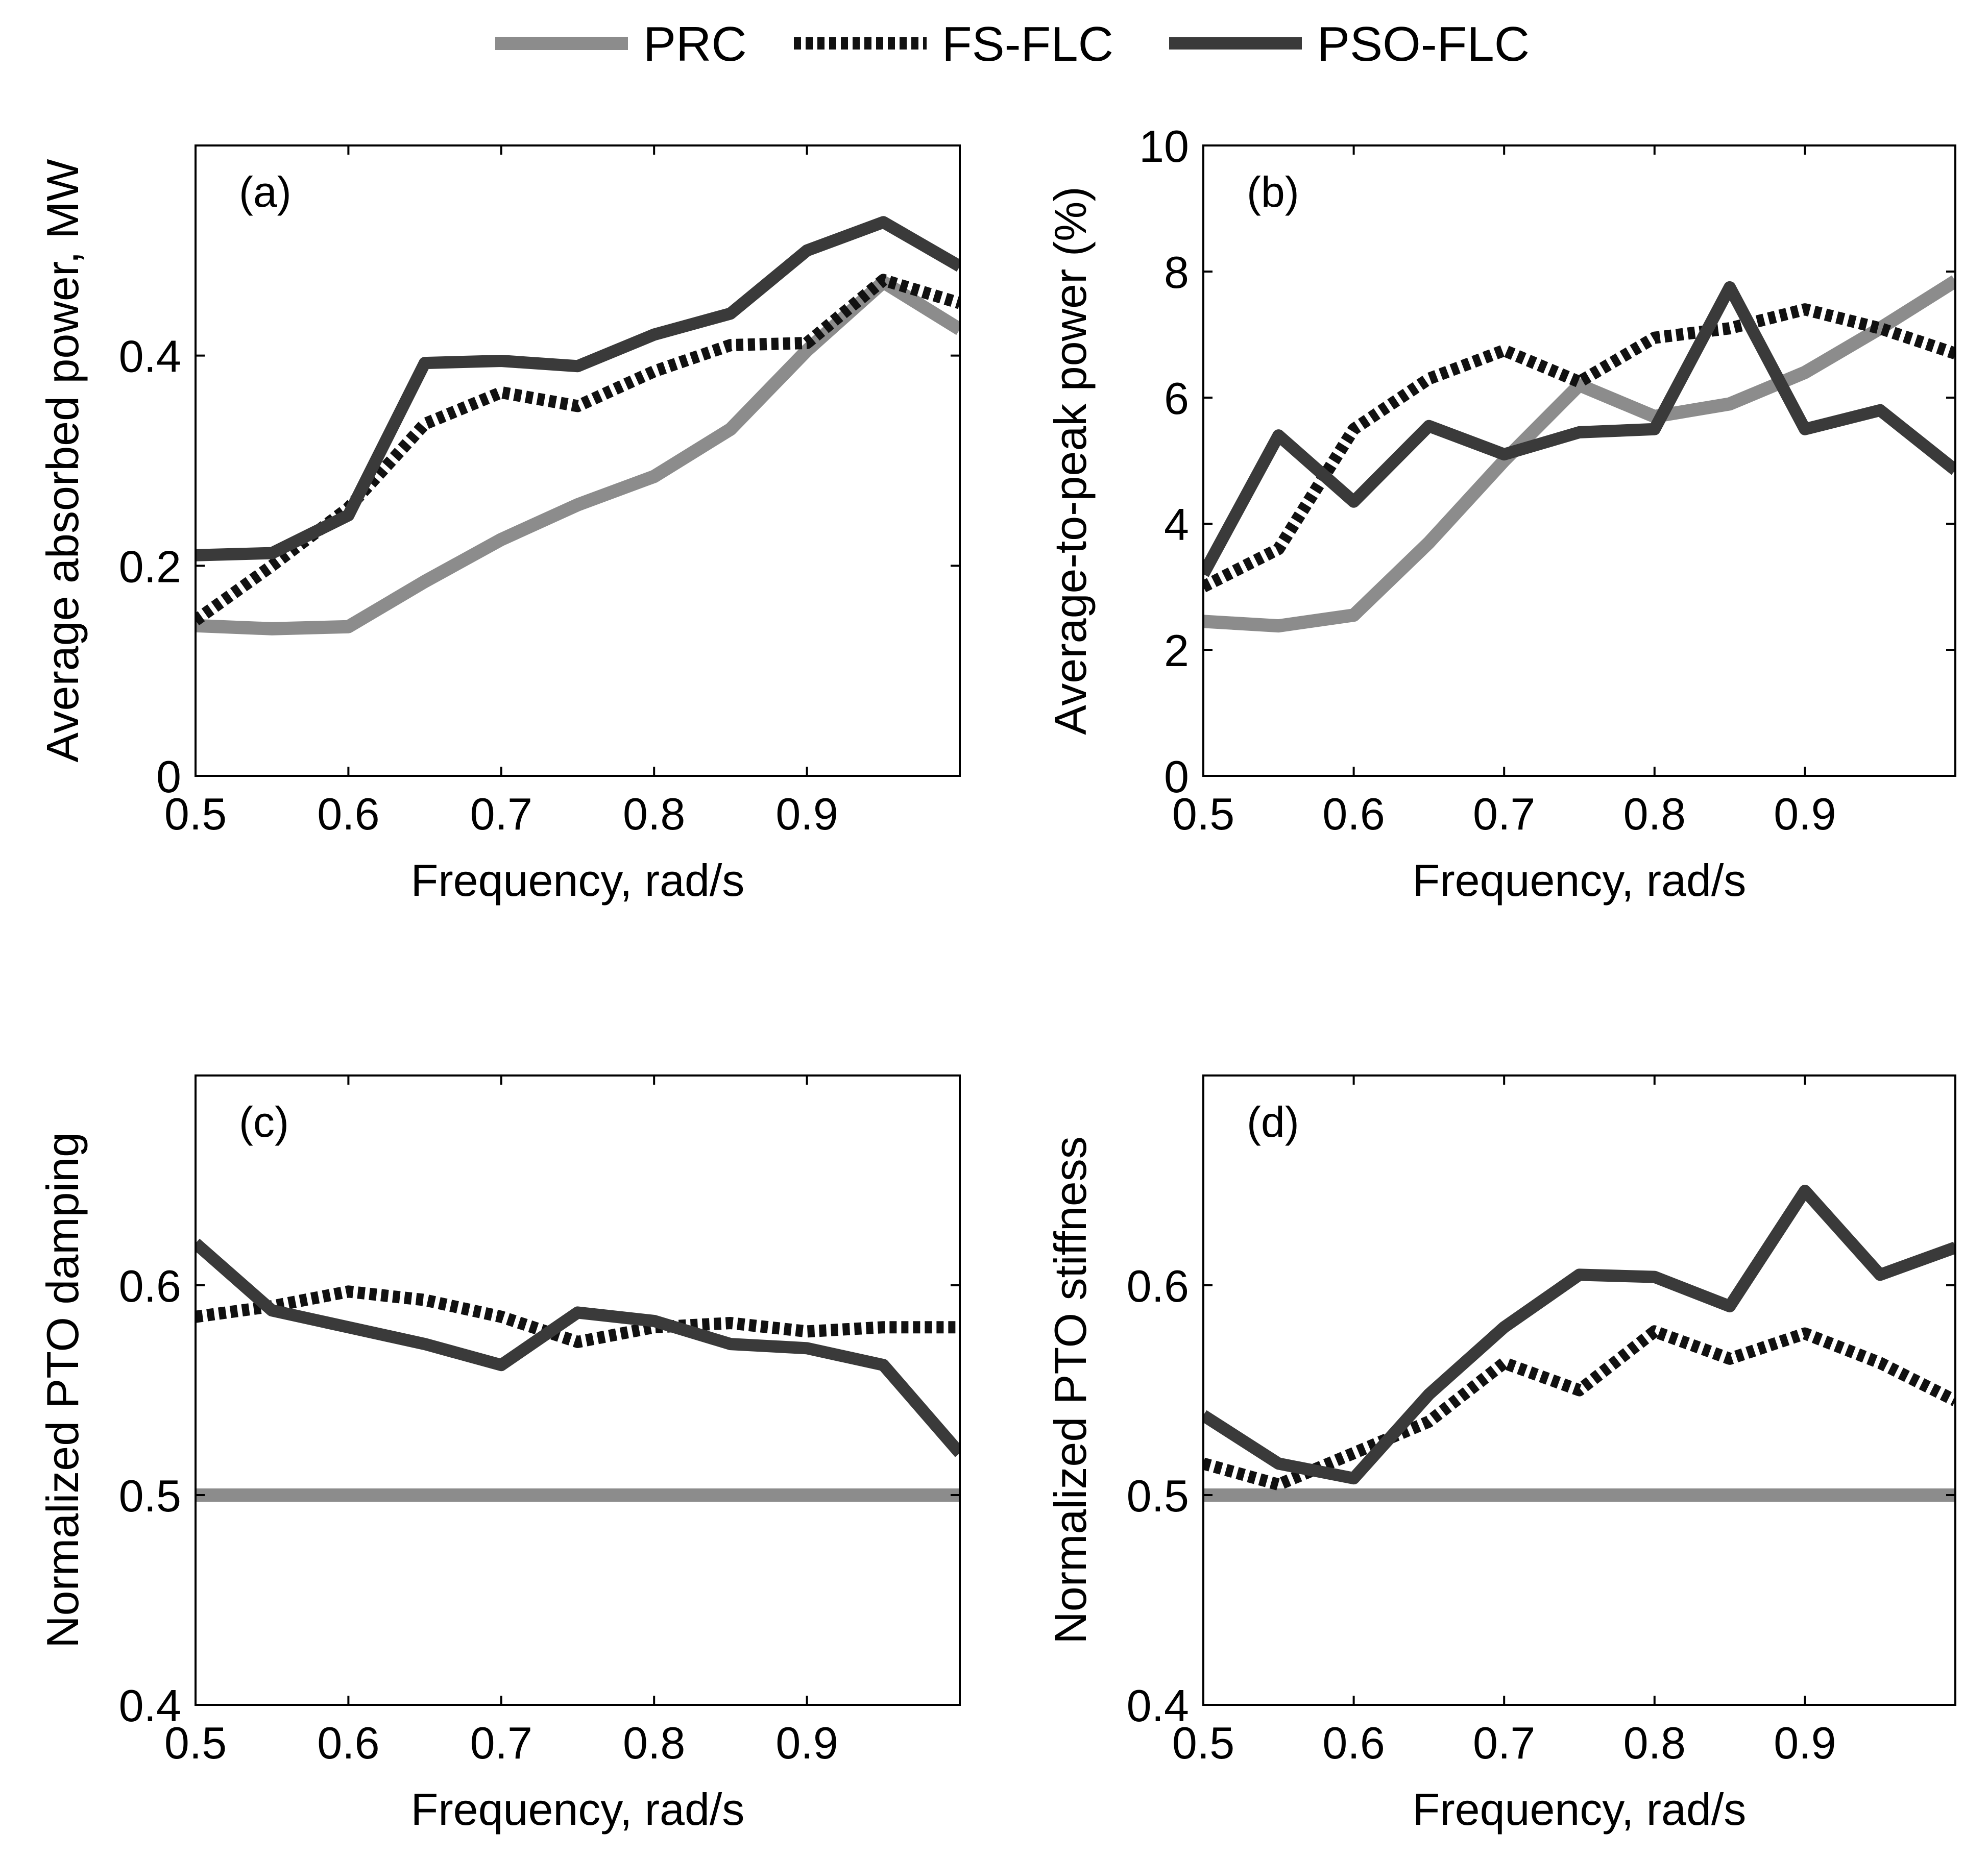  What do you see at coordinates (1027, 44) in the screenshot?
I see `legend-label-fs-flc: FS-FLC` at bounding box center [1027, 44].